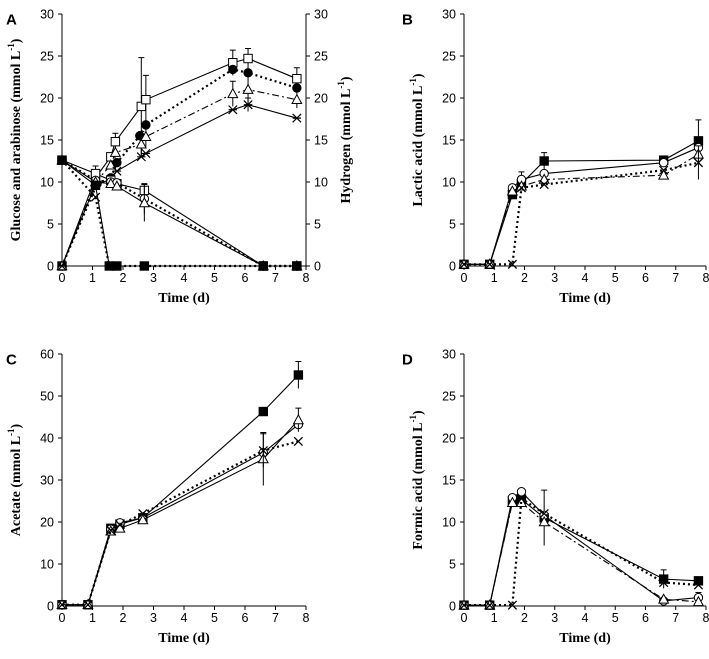 The image size is (709, 659). I want to click on panel-d-y-tick-label: 0, so click(452, 607).